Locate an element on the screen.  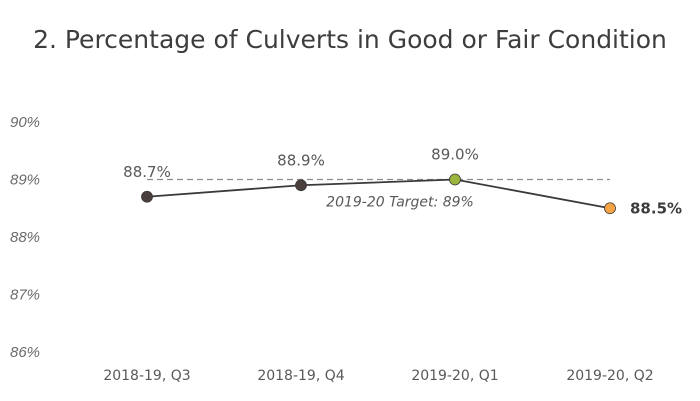
target-group: 2019-20 Target: 89% is located at coordinates (378, 194).